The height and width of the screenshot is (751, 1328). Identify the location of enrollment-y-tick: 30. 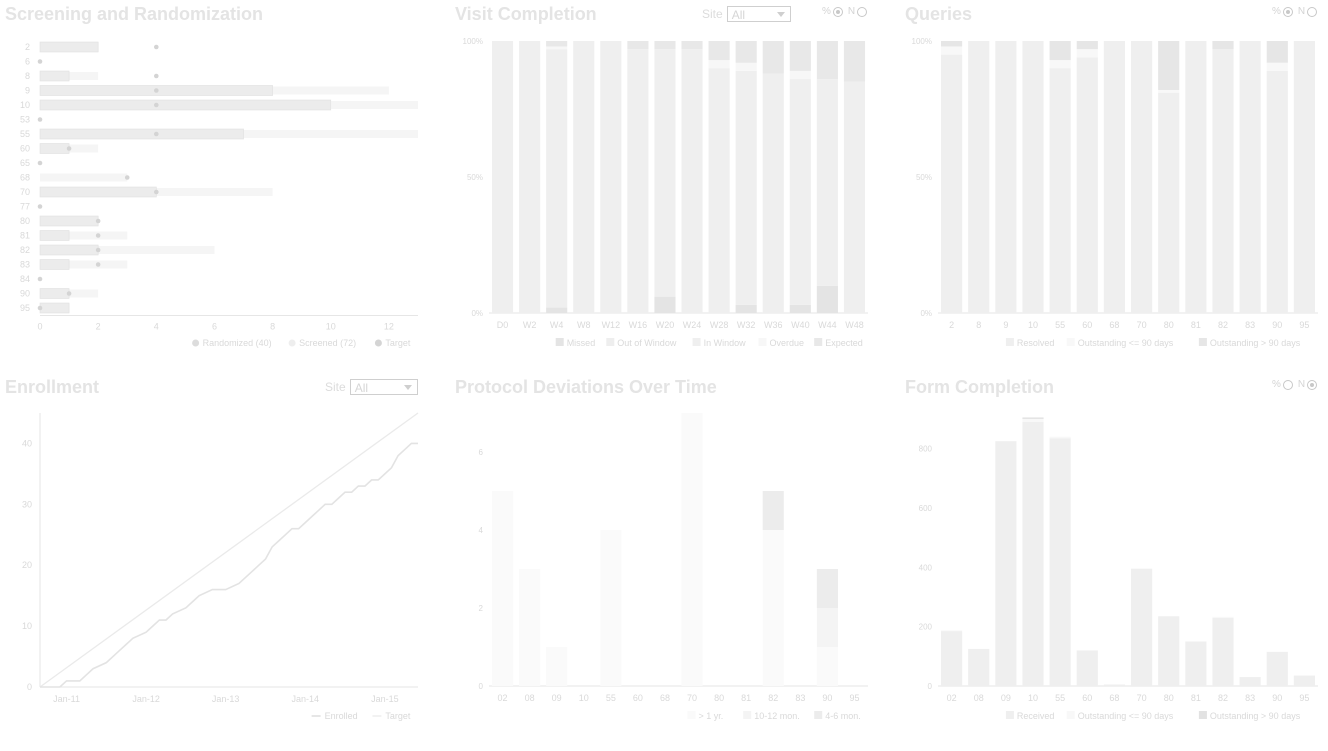
(27, 504).